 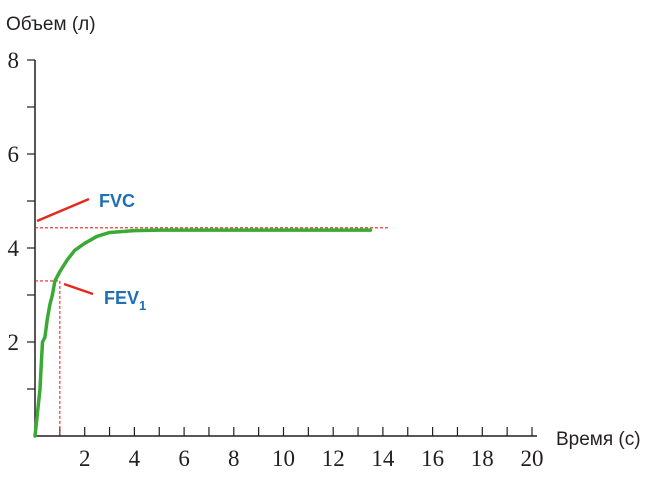 What do you see at coordinates (432, 458) in the screenshot?
I see `x-tick-label: 16` at bounding box center [432, 458].